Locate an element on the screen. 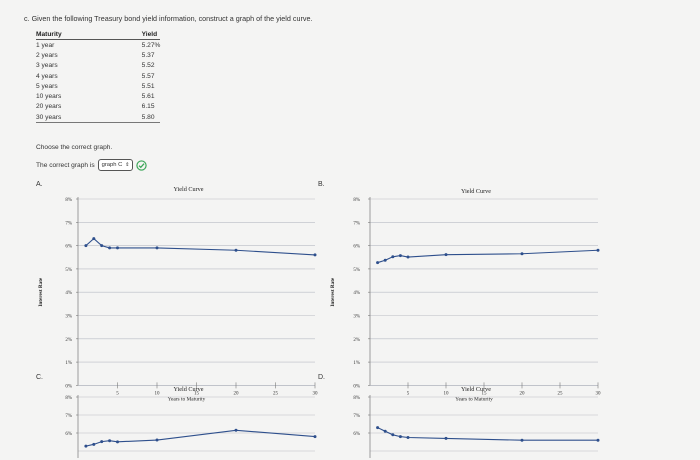  table-row: 5 years 5.51 is located at coordinates (98, 86).